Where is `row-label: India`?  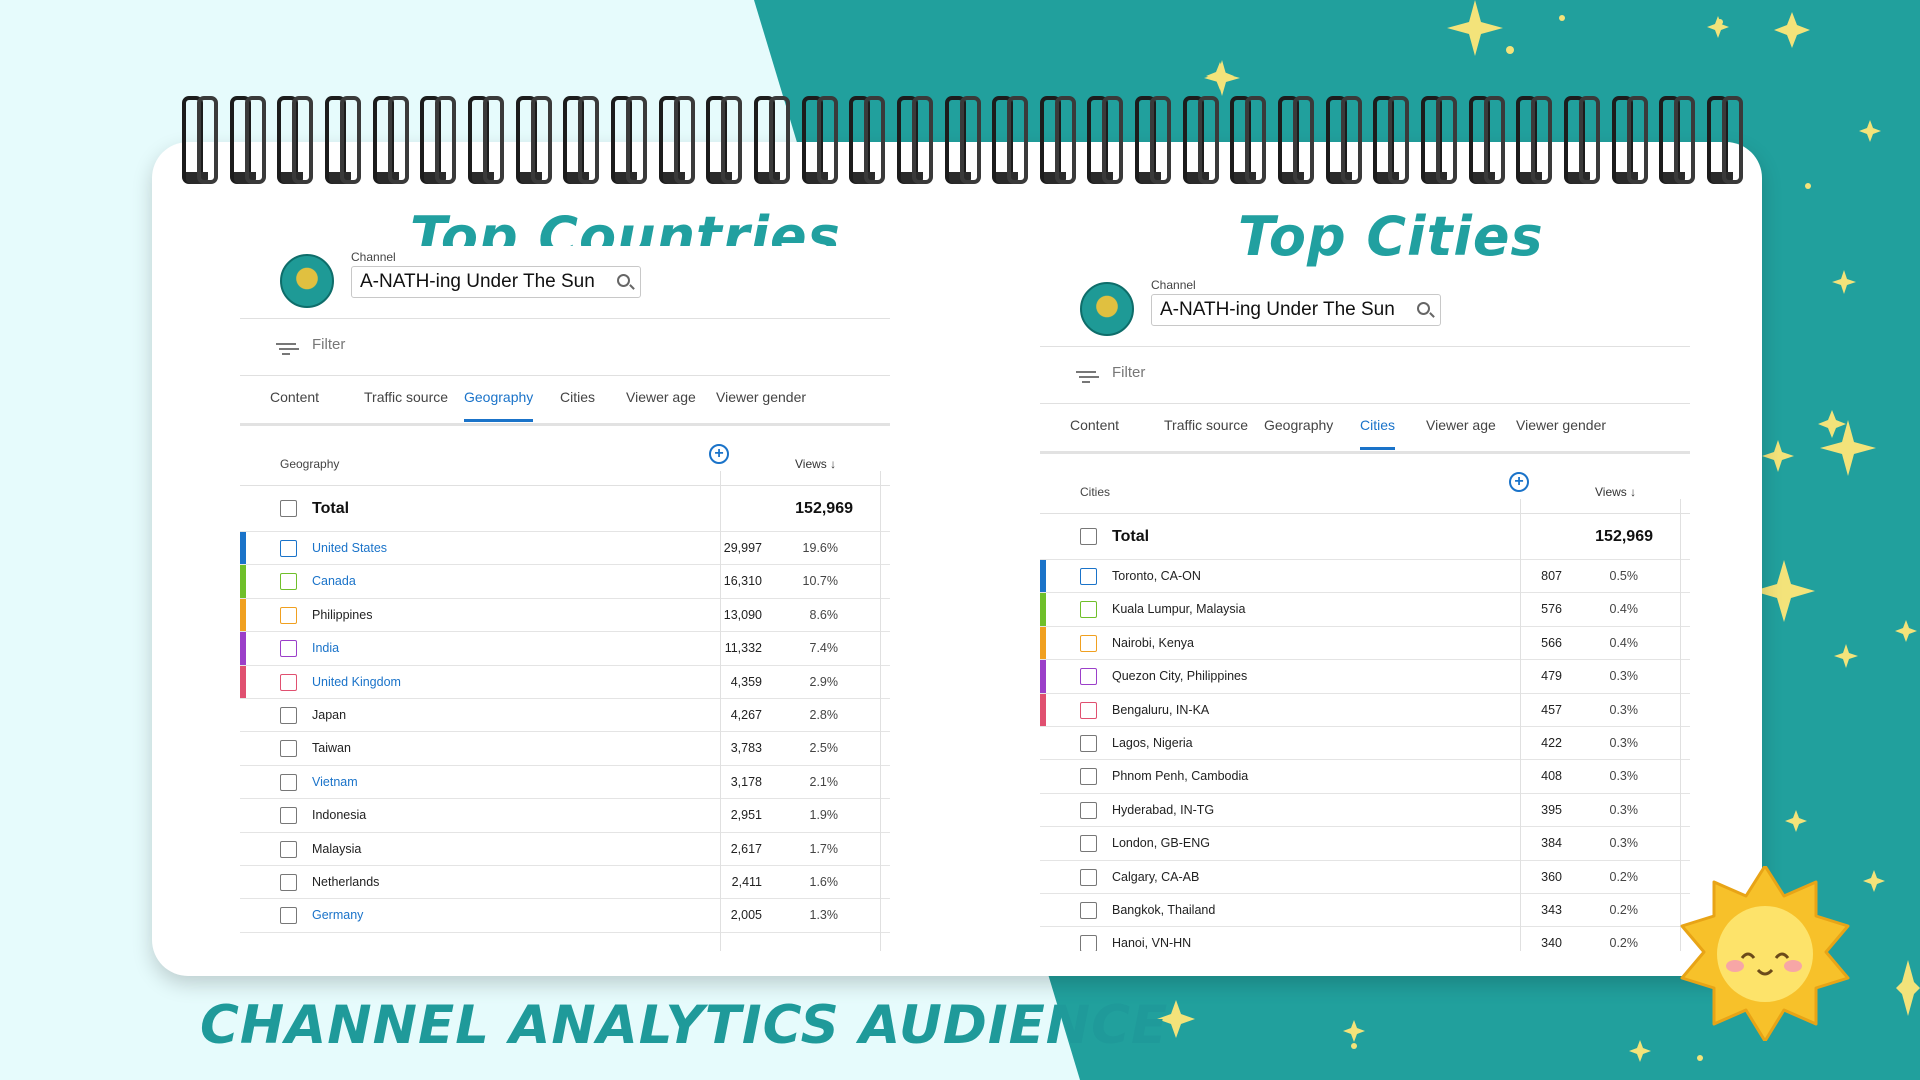
row-label: India is located at coordinates (326, 648).